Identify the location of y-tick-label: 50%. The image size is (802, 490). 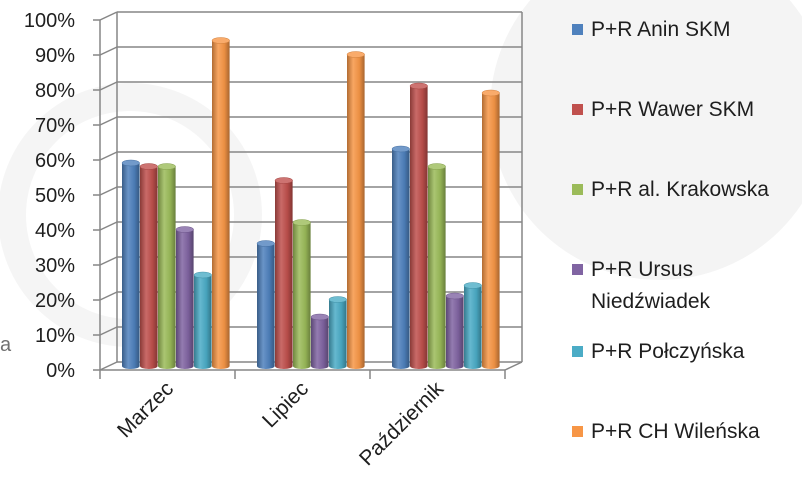
(55, 196).